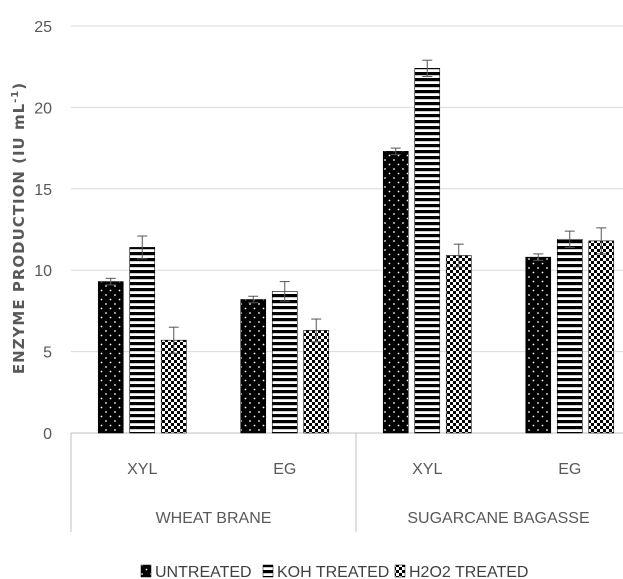 The height and width of the screenshot is (579, 623). What do you see at coordinates (19, 228) in the screenshot?
I see `y-axis-label: ENZYME PRODUCTION (IU mL-1)` at bounding box center [19, 228].